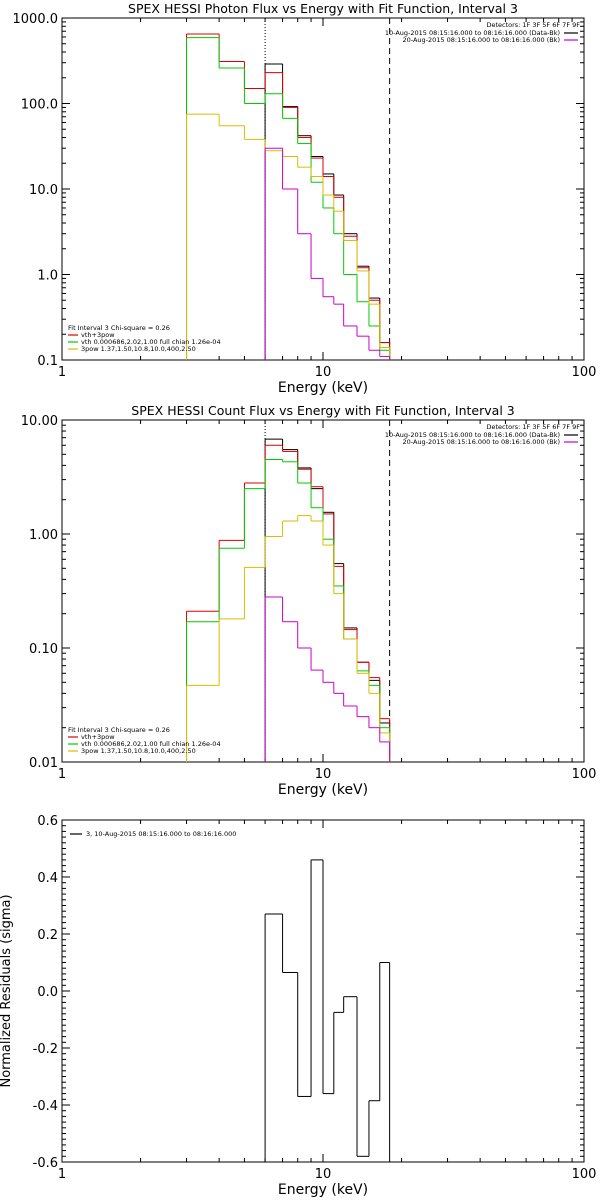  What do you see at coordinates (47, 878) in the screenshot?
I see `y-tick-label: 0.4` at bounding box center [47, 878].